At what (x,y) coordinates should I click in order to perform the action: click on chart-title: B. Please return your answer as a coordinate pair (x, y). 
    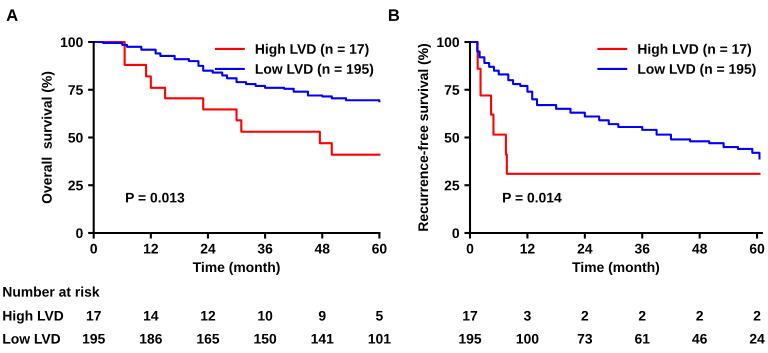
    Looking at the image, I should click on (394, 15).